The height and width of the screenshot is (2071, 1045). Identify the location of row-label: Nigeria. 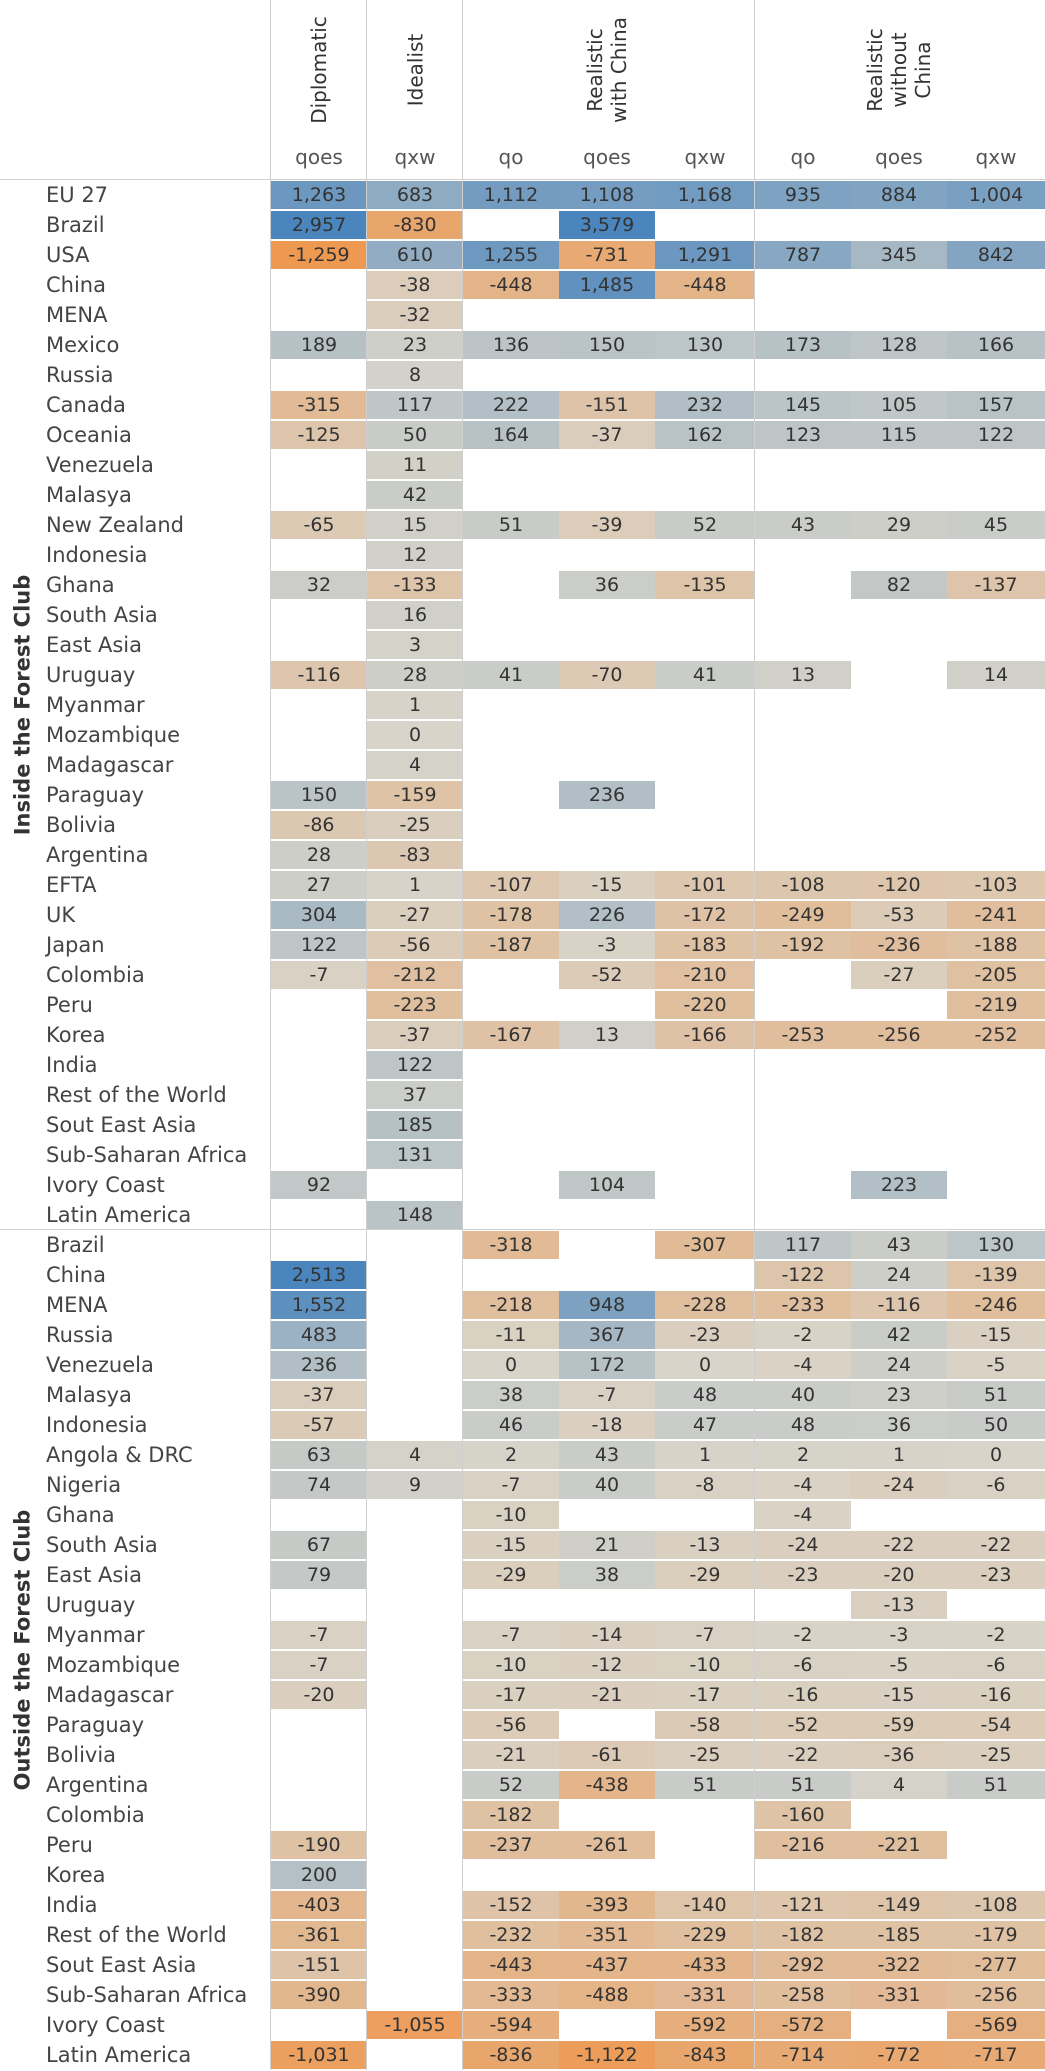
(84, 1485).